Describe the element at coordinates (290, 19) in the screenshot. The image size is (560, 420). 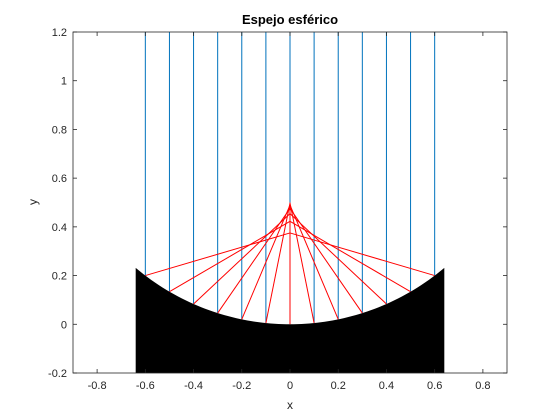
I see `chart-title: Espejo esférico` at that location.